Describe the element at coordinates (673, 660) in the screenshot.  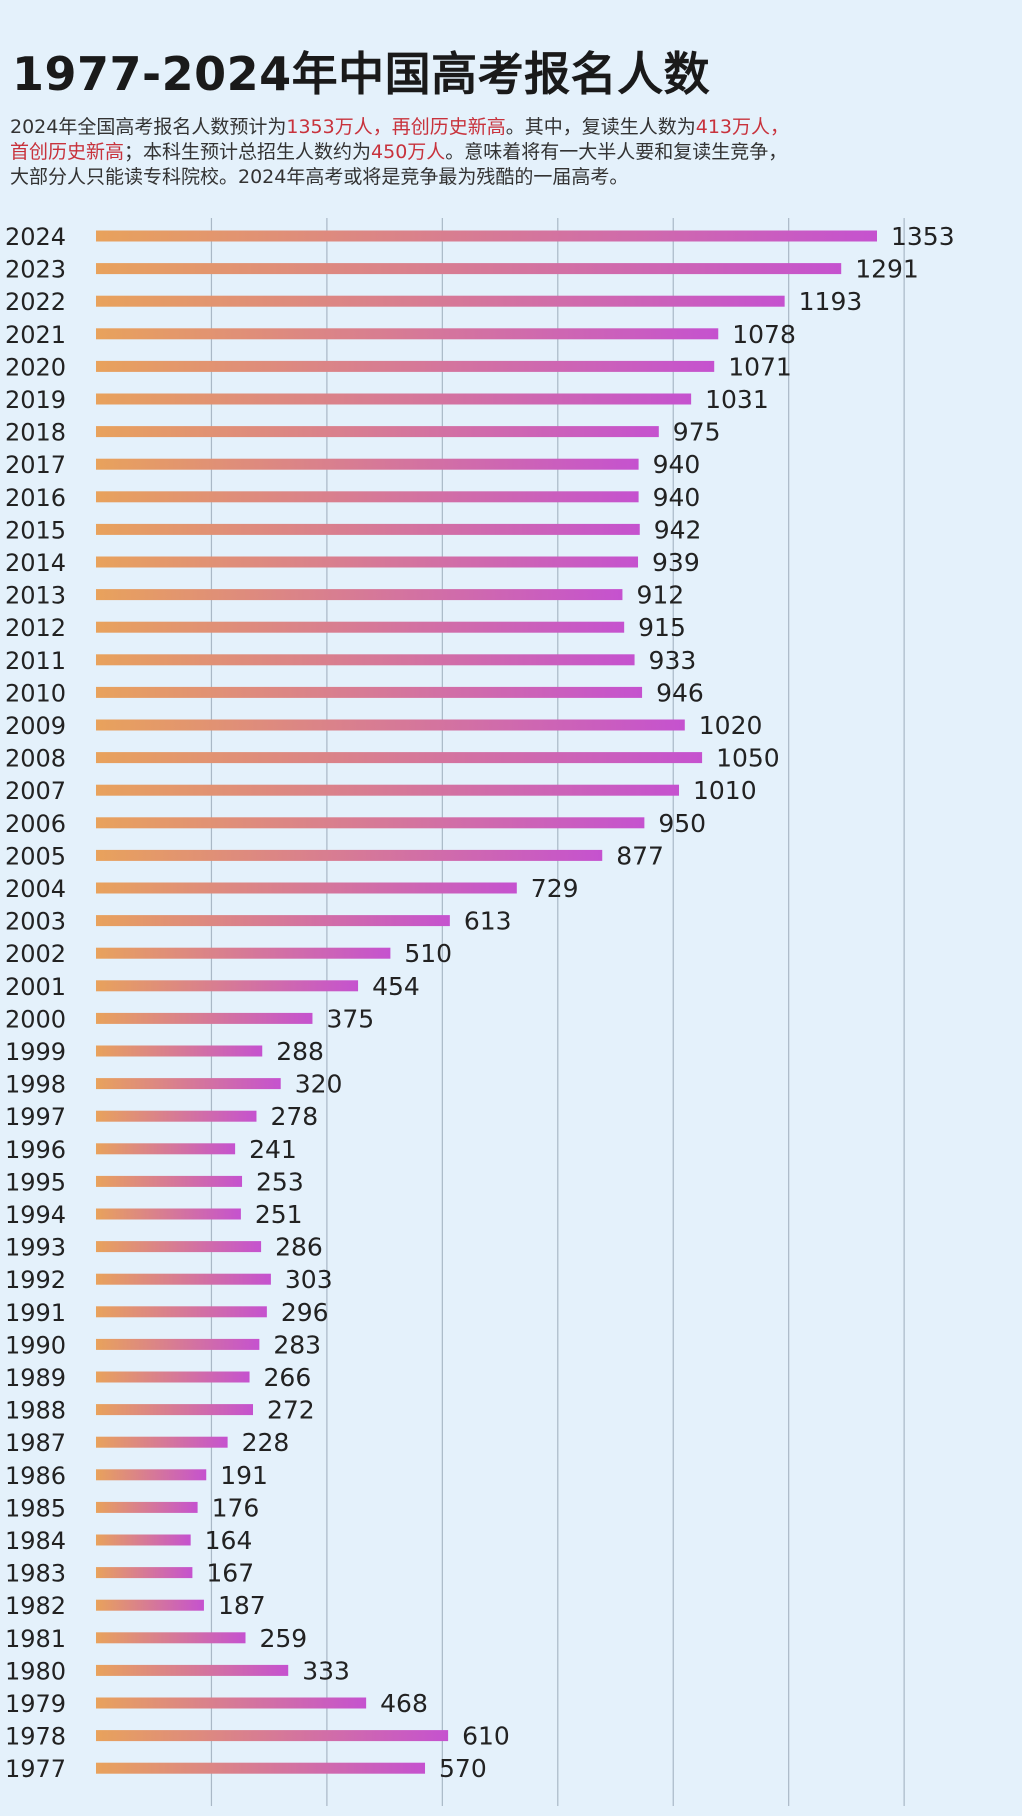
I see `value-label: 933` at that location.